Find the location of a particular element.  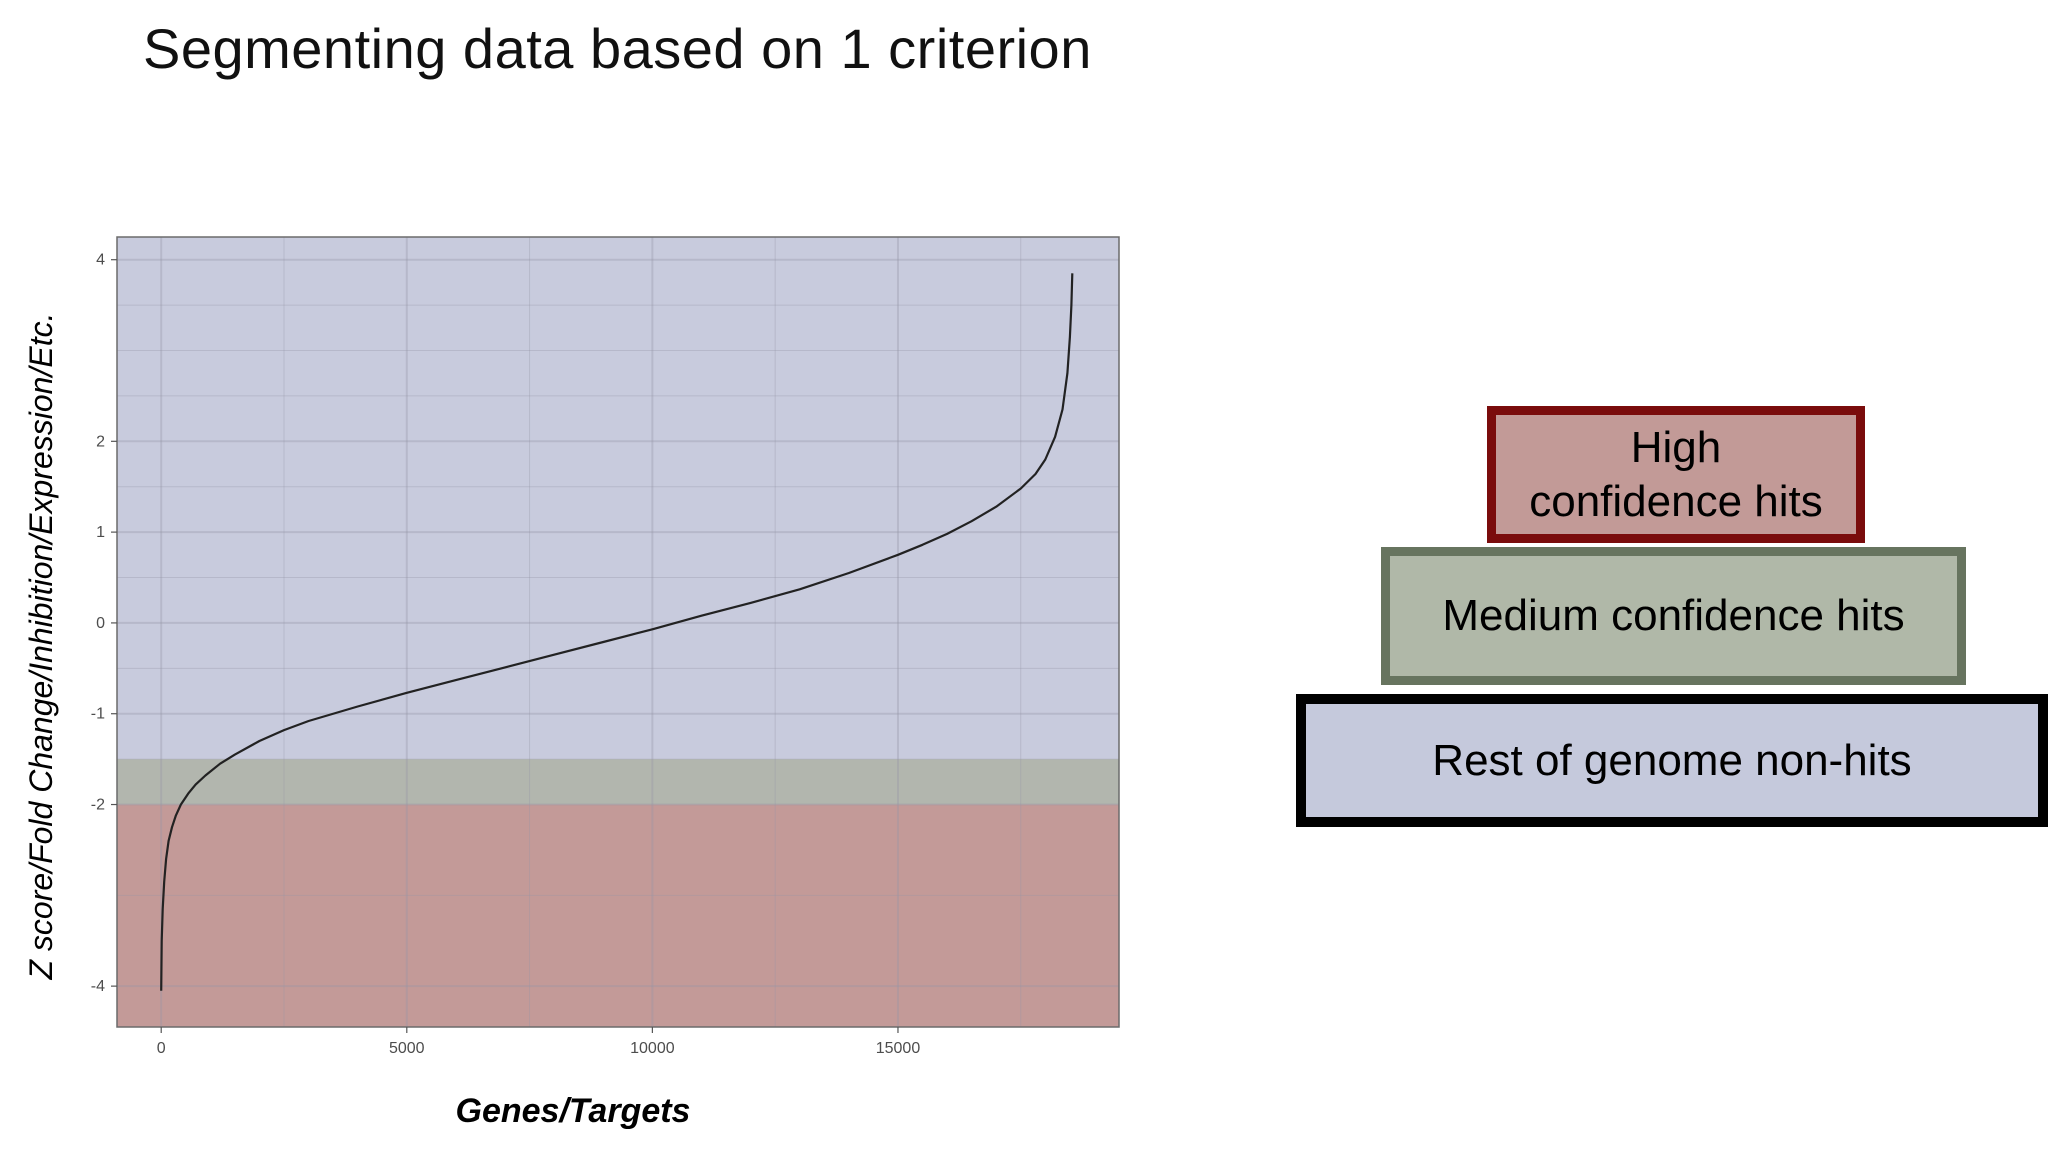

x-tick-label-2: 10000 is located at coordinates (652, 1048).